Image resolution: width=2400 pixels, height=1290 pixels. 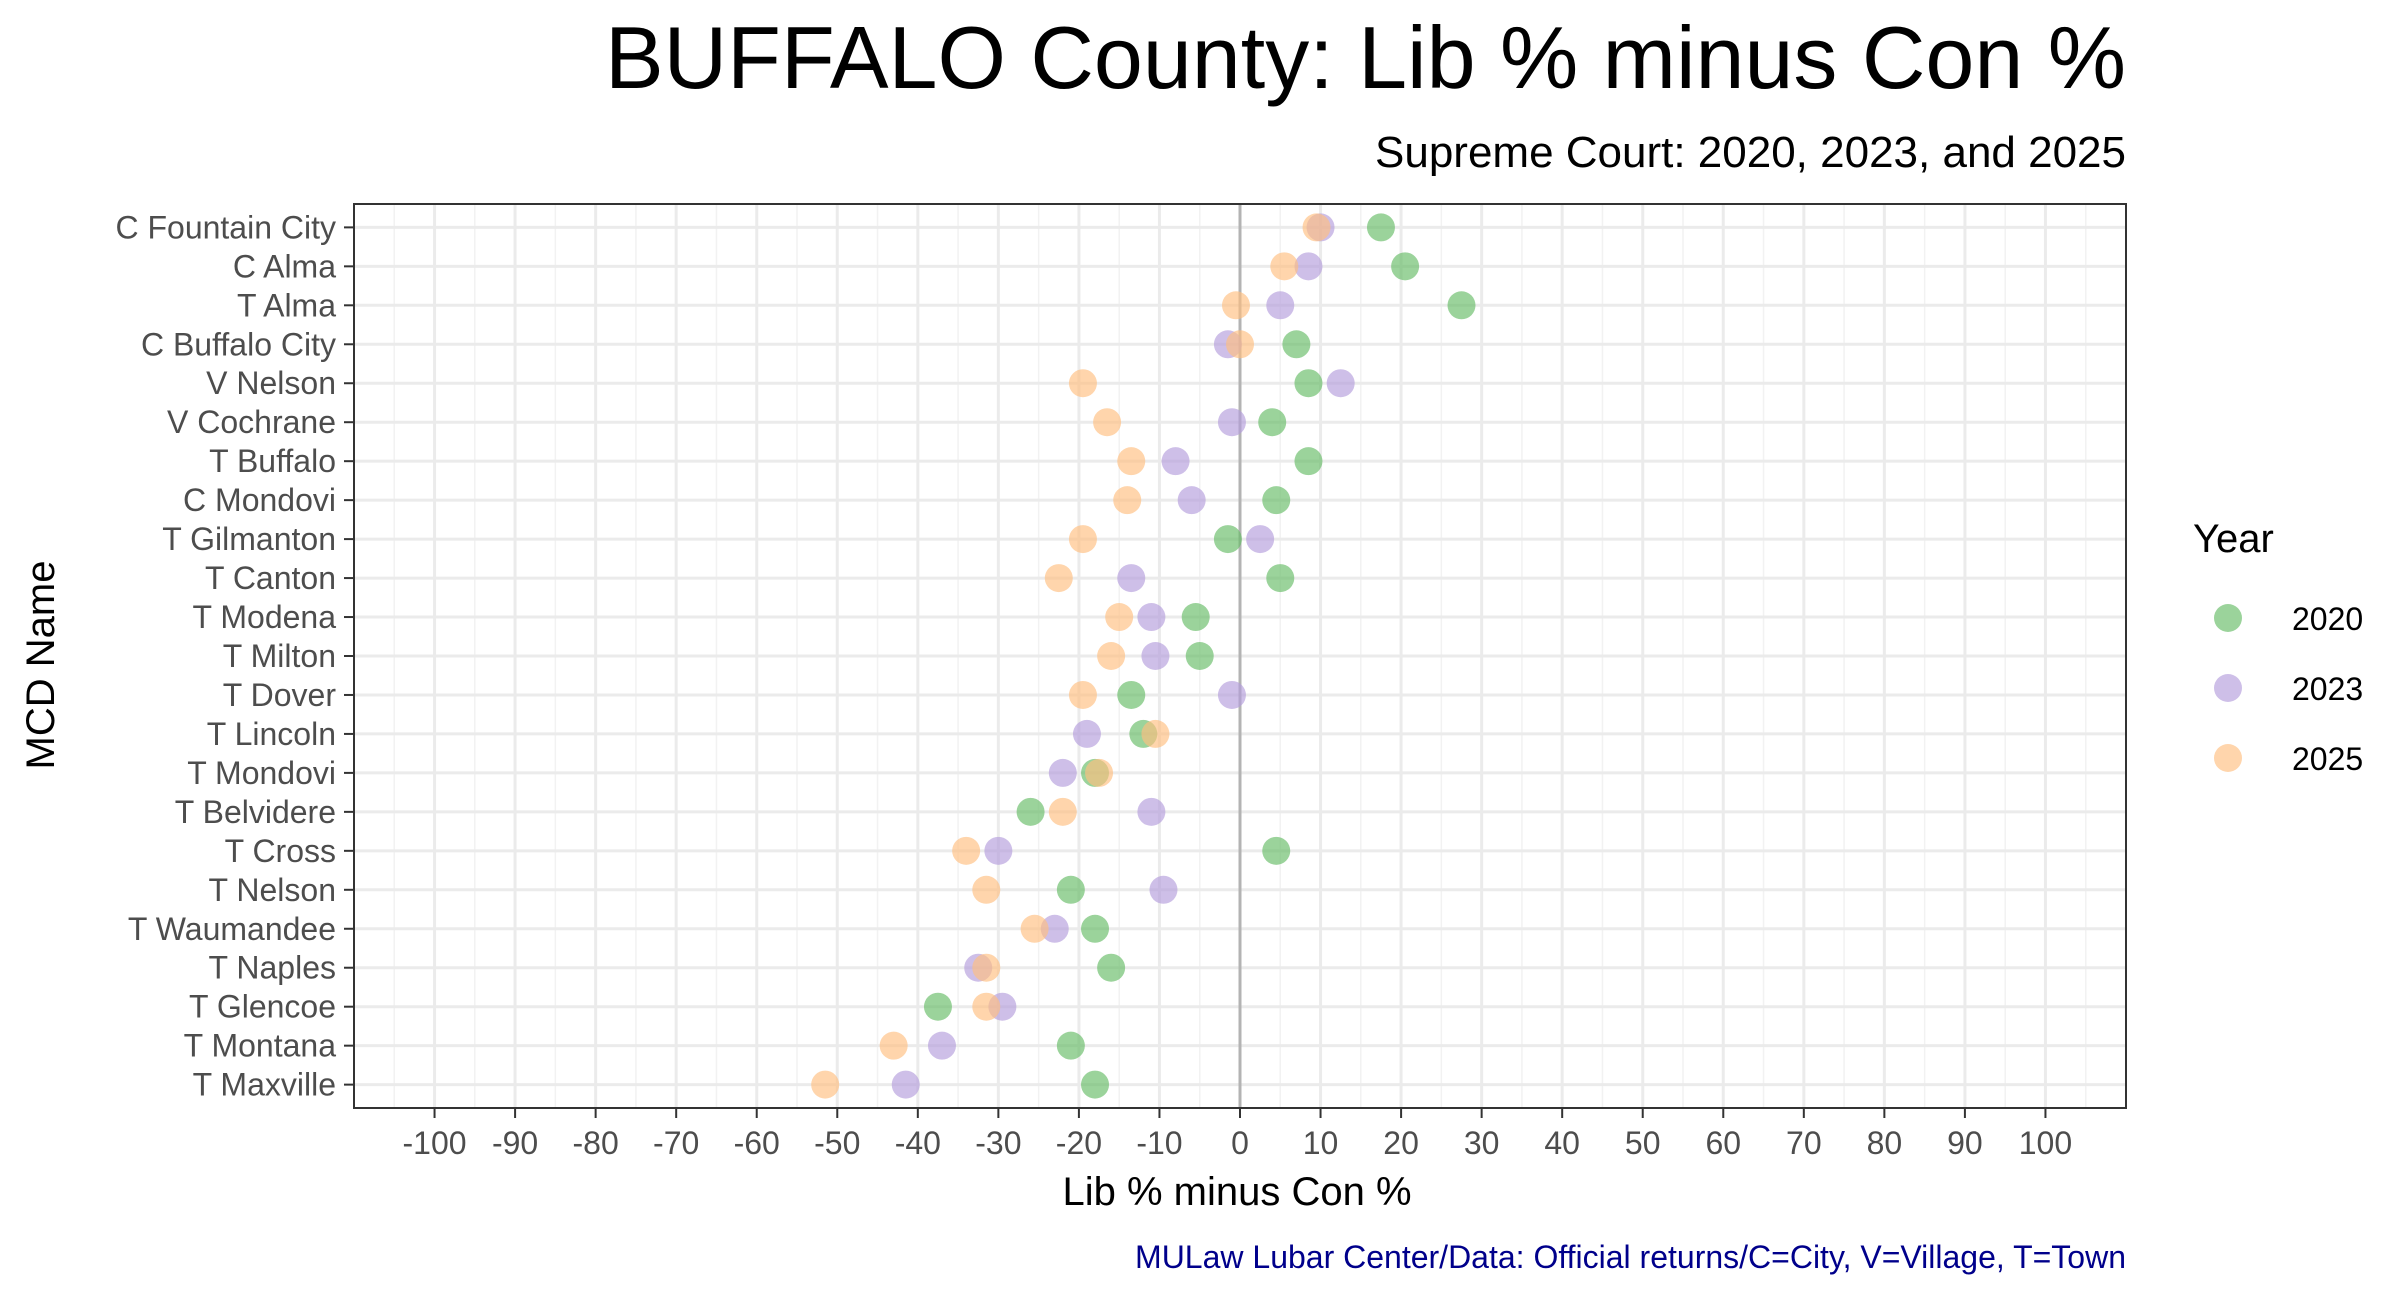 What do you see at coordinates (1401, 1143) in the screenshot?
I see `x-tick-label: 20` at bounding box center [1401, 1143].